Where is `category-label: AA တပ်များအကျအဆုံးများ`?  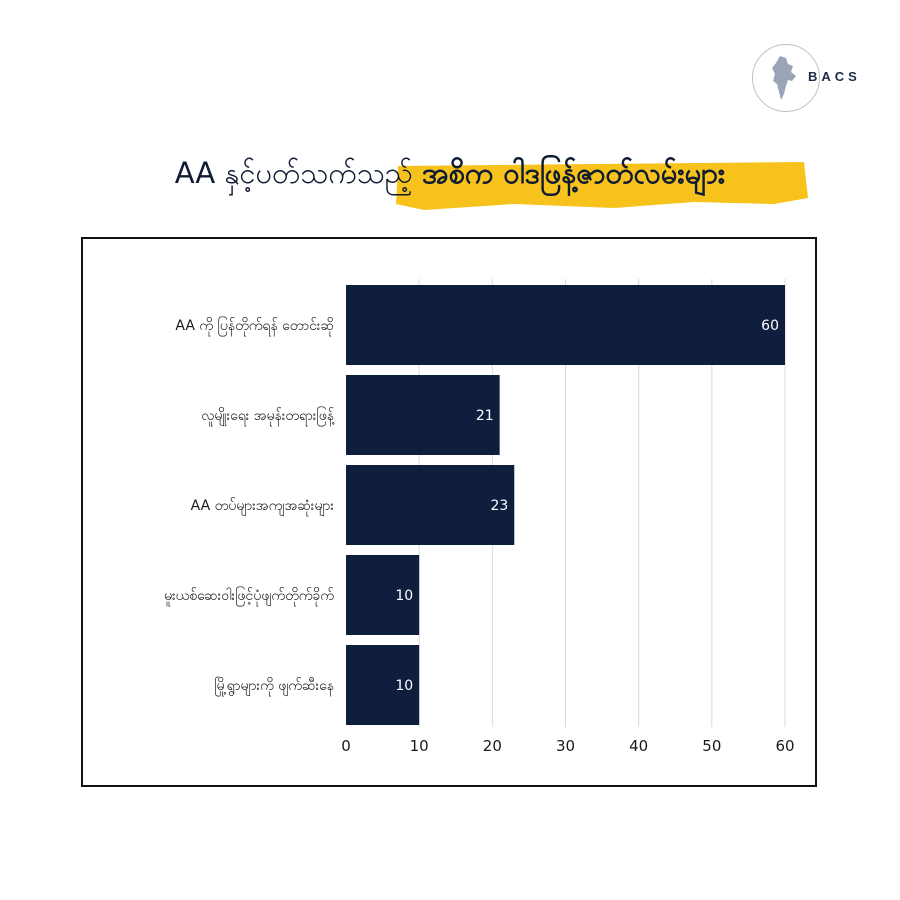 category-label: AA တပ်များအကျအဆုံးများ is located at coordinates (263, 507).